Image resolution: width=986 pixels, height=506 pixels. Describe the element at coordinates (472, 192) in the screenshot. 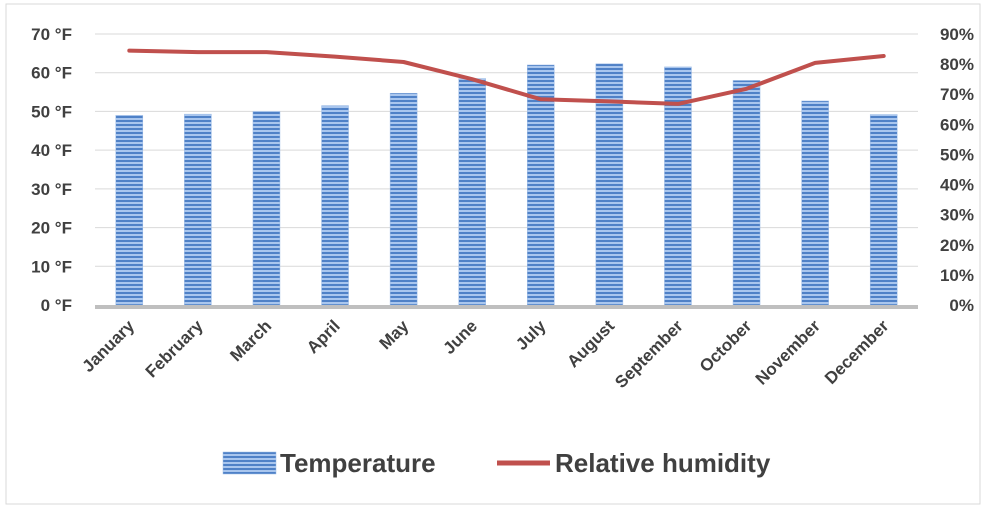

I see `temperature-bar-june` at that location.